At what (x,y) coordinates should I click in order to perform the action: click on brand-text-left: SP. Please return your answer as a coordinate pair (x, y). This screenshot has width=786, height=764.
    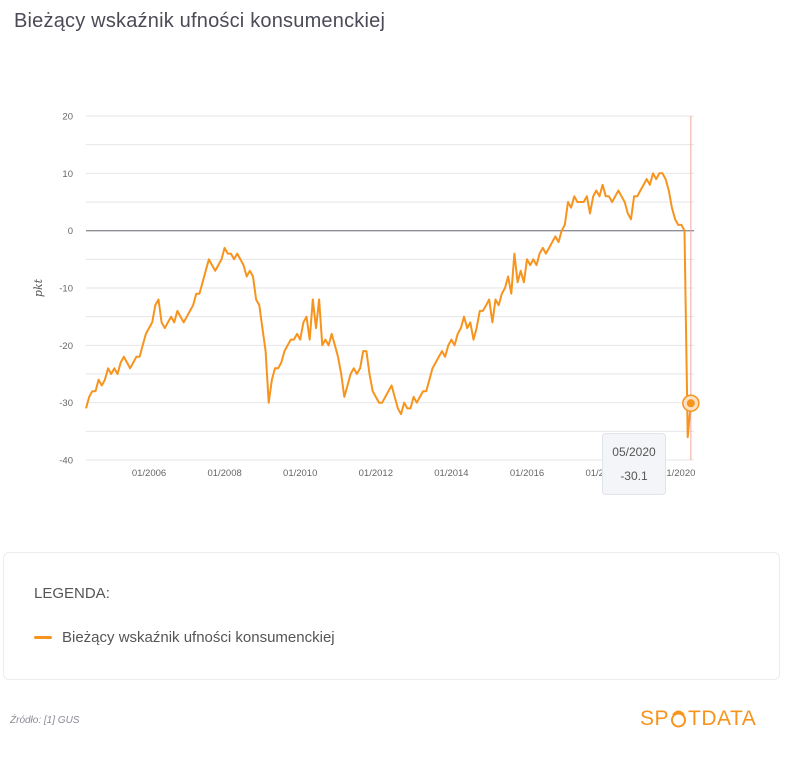
    Looking at the image, I should click on (655, 718).